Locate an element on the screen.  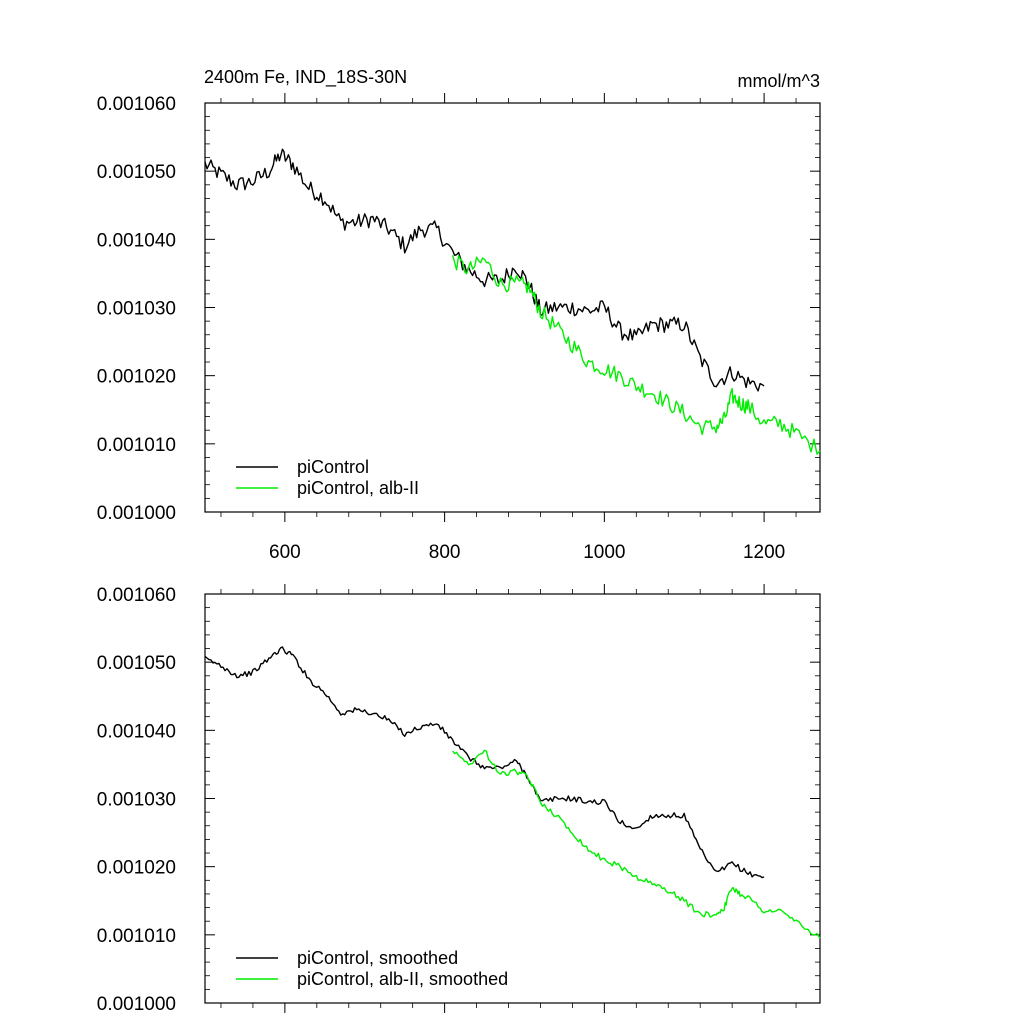
x-tick-label: 1200 is located at coordinates (764, 552).